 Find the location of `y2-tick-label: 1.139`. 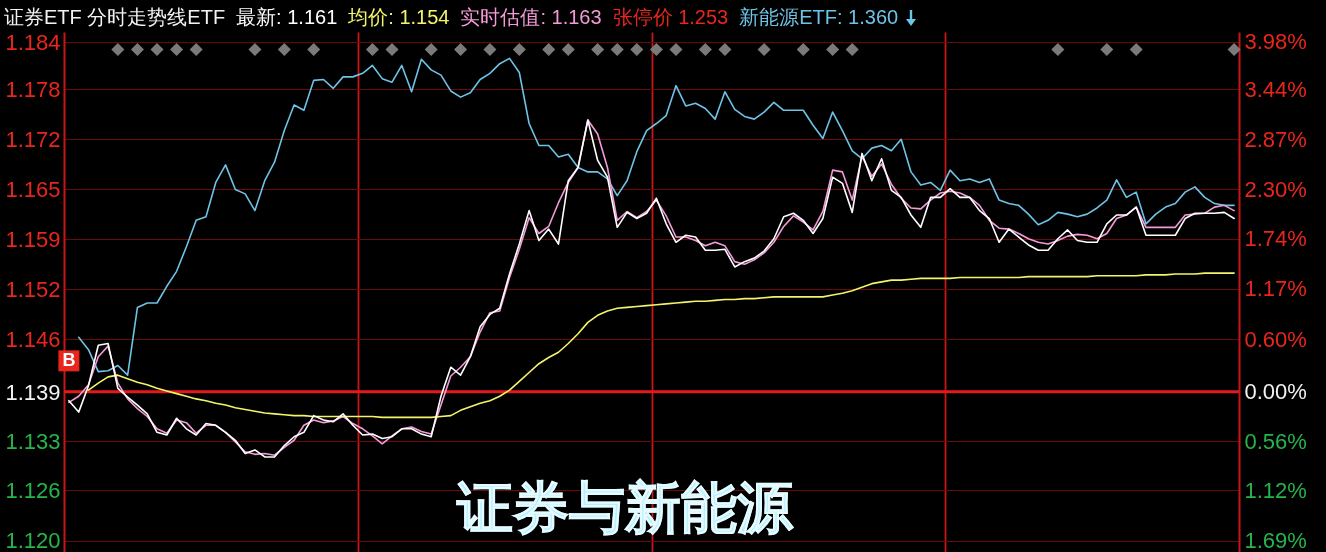

y2-tick-label: 1.139 is located at coordinates (33, 392).